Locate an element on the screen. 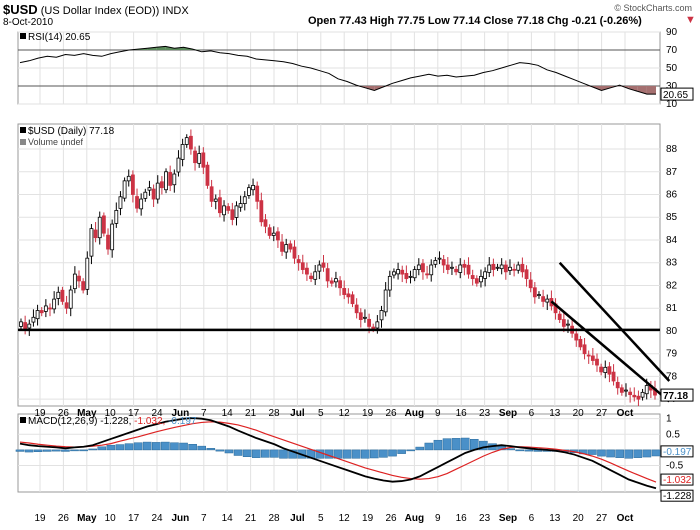  x-tick-label: 28 is located at coordinates (274, 413).